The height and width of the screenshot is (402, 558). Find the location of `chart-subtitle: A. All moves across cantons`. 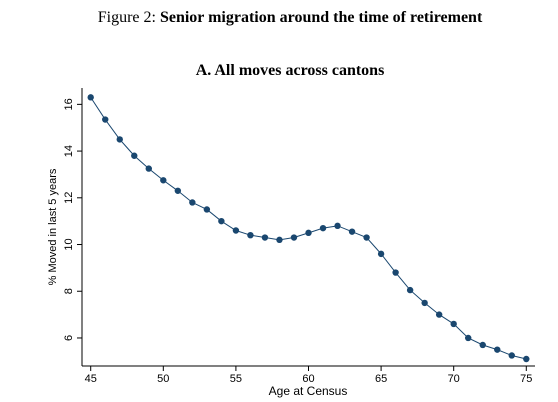

chart-subtitle: A. All moves across cantons is located at coordinates (290, 70).